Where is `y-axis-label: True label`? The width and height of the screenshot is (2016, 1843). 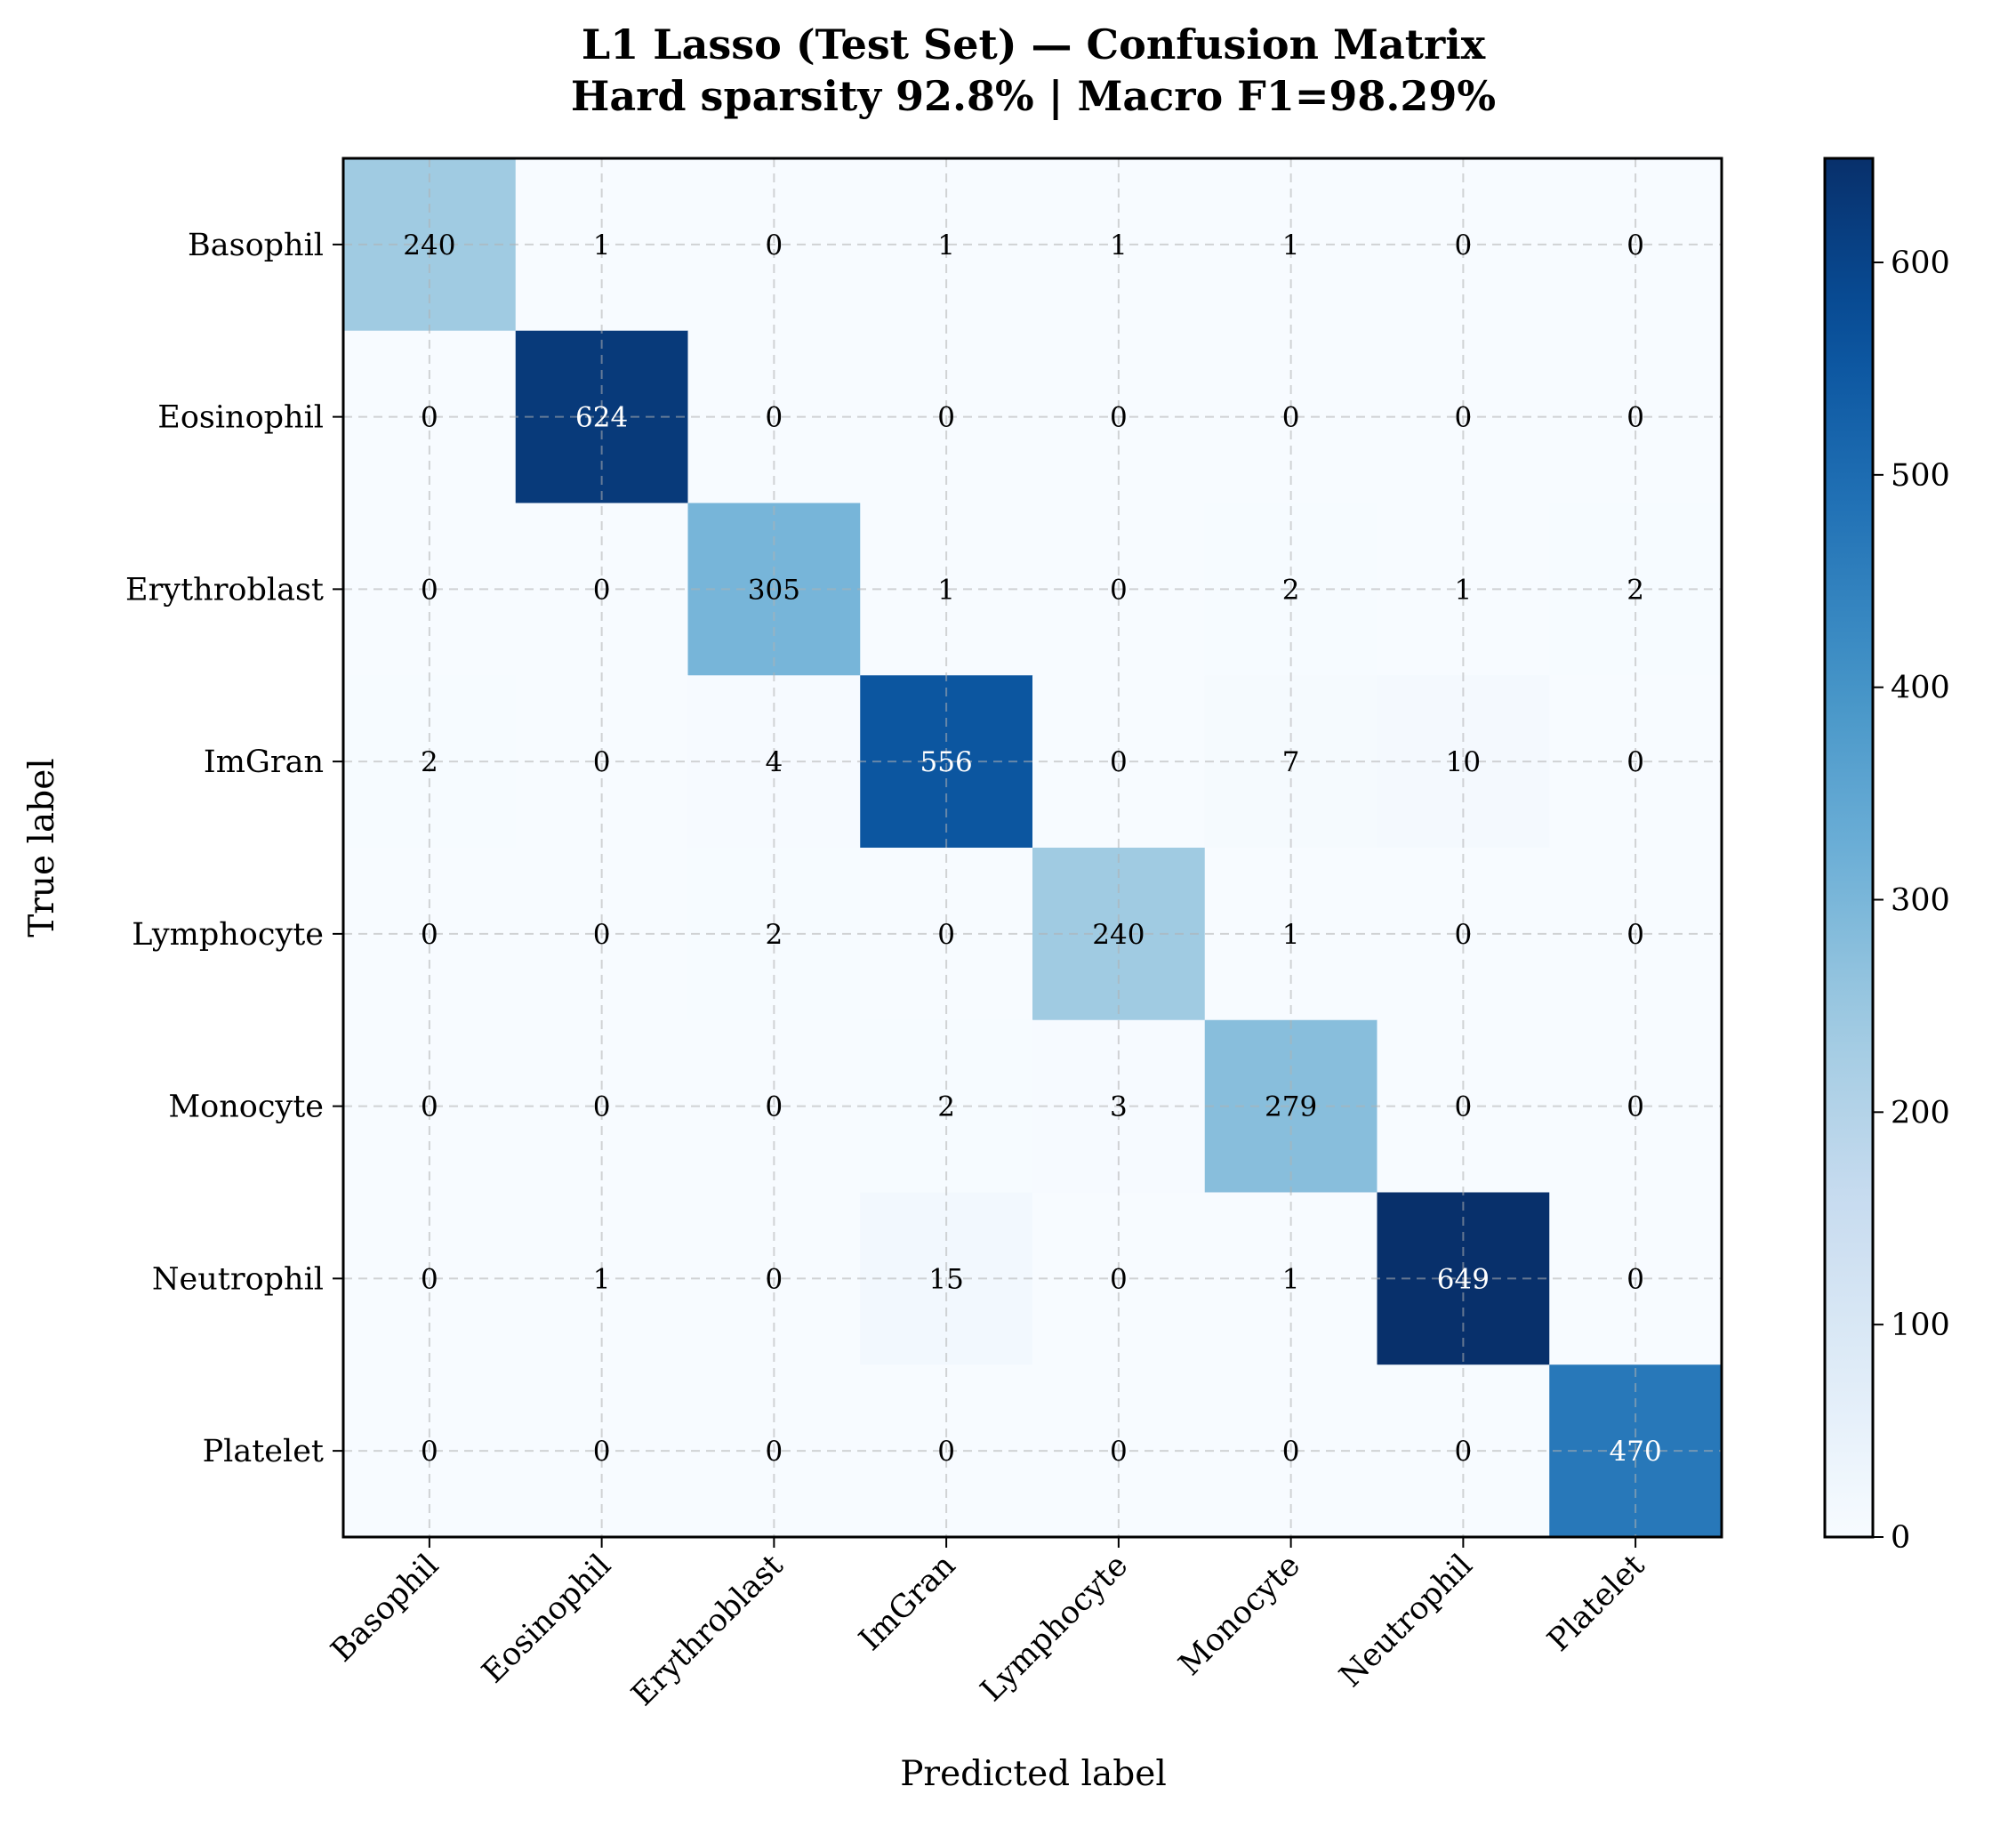
y-axis-label: True label is located at coordinates (42, 848).